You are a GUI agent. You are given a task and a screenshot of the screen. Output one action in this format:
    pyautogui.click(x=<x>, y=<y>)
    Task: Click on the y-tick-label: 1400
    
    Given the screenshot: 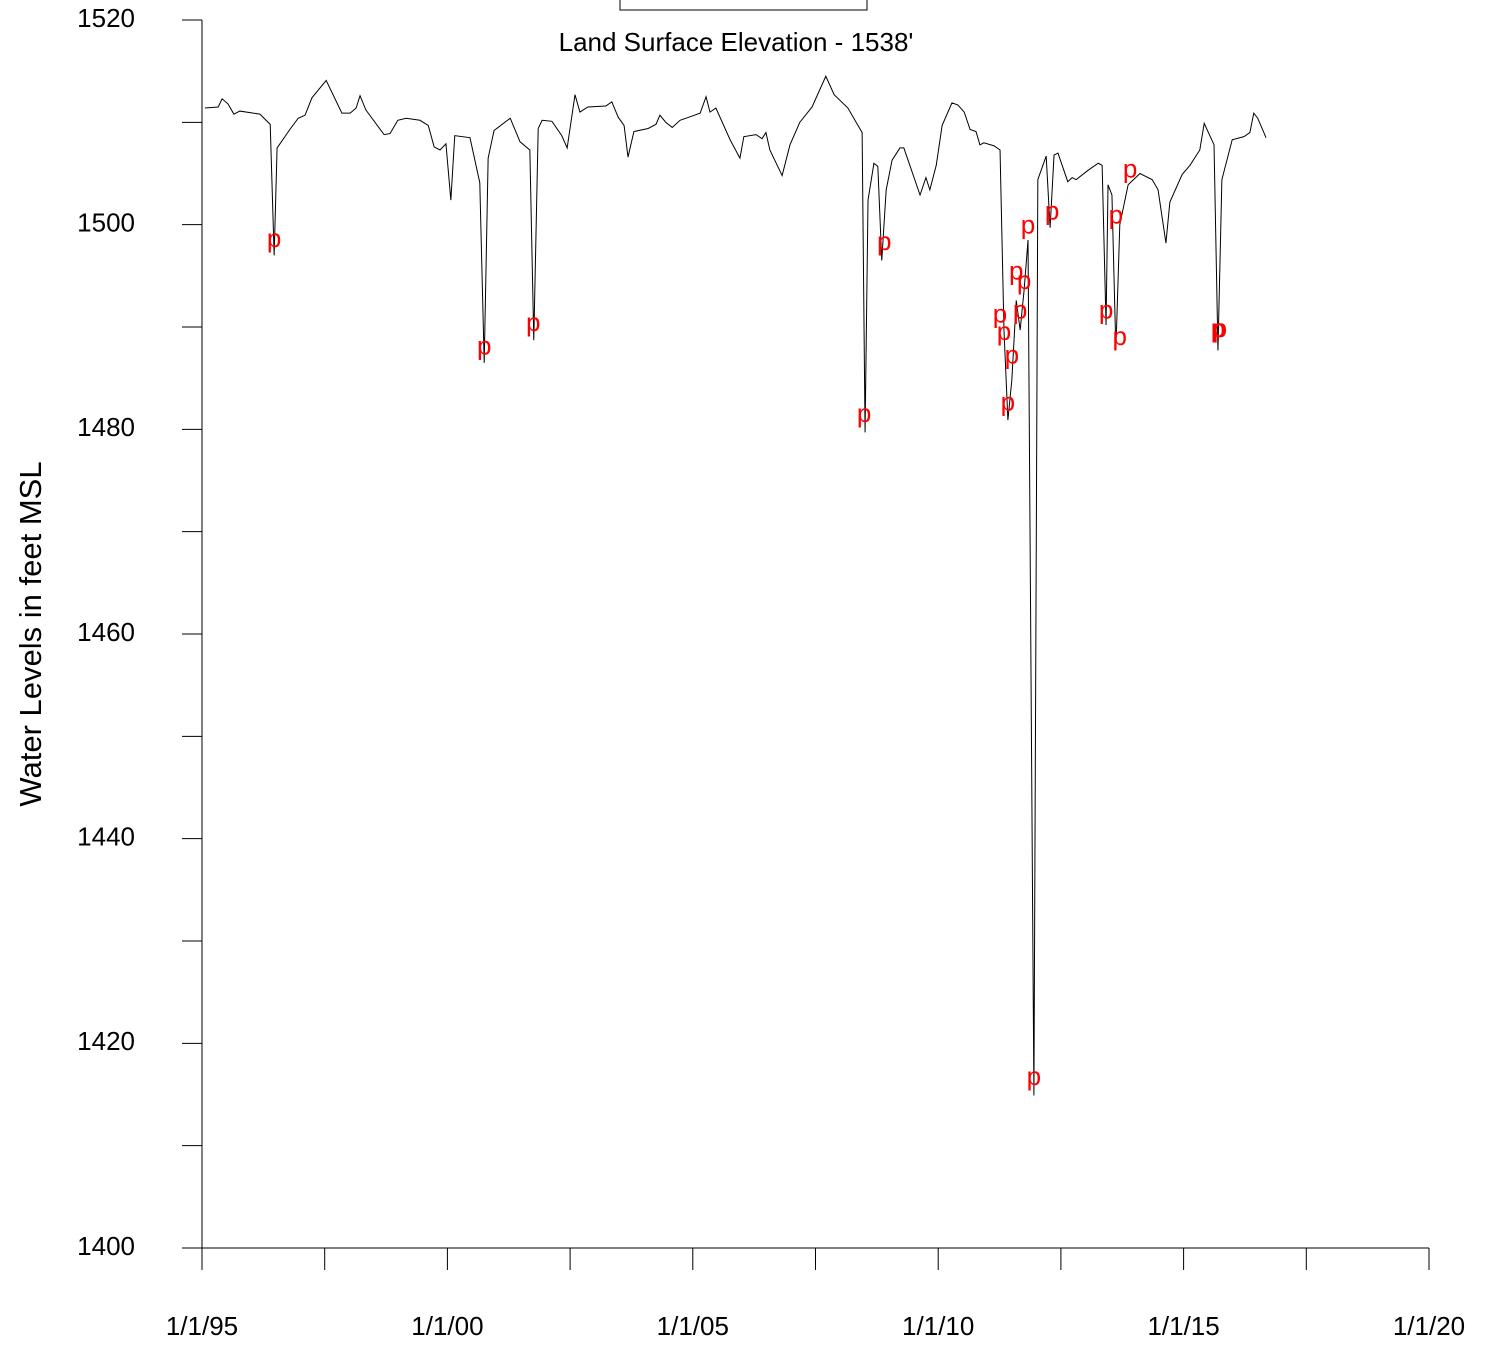 What is the action you would take?
    pyautogui.click(x=106, y=1246)
    